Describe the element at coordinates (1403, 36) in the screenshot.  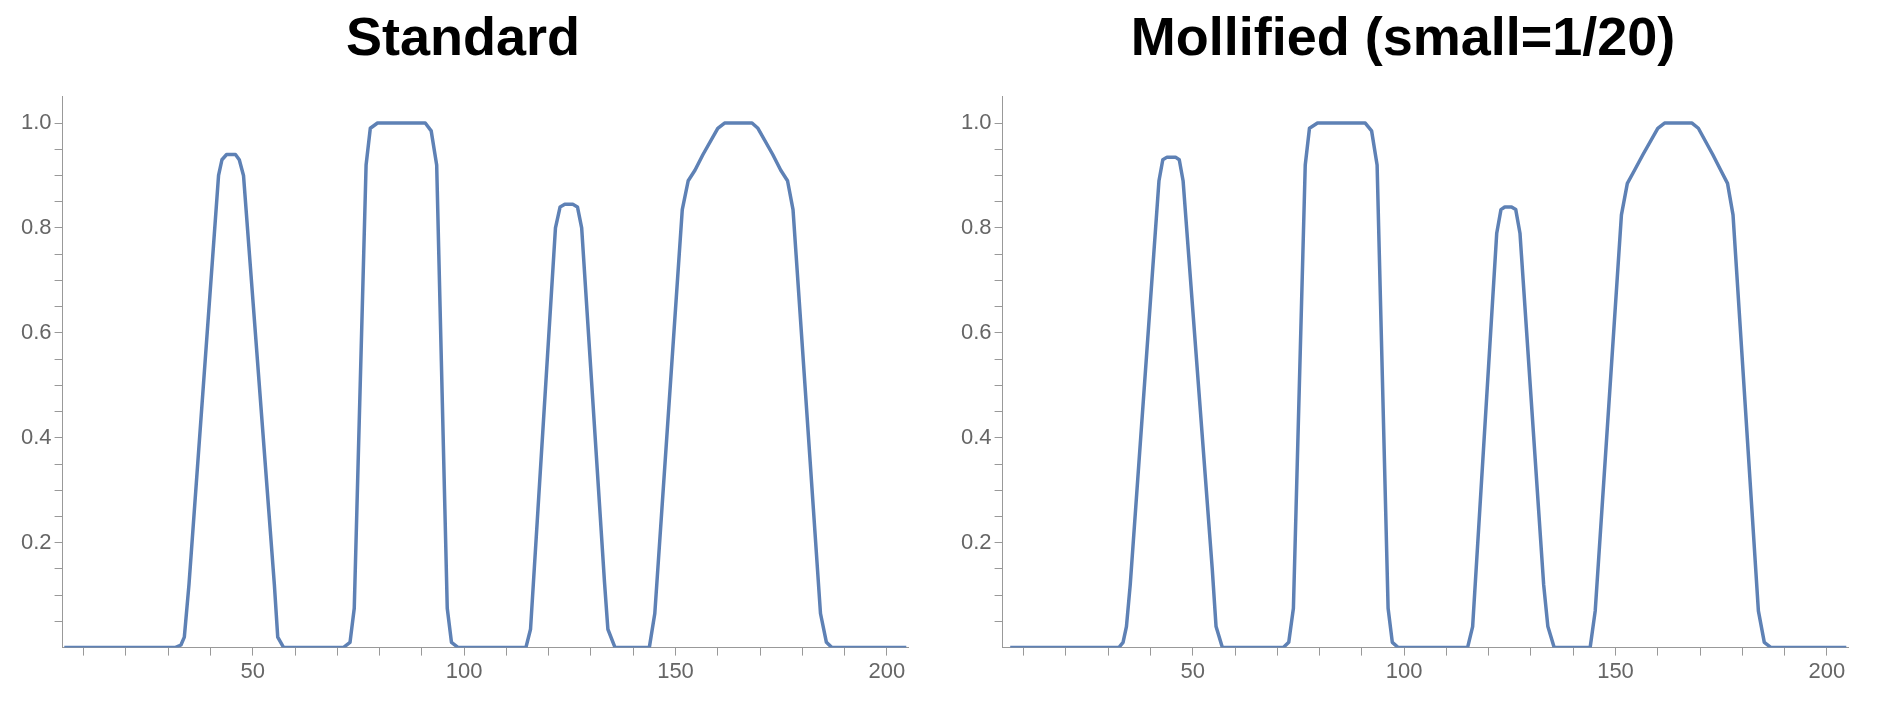
I see `chart-title: Mollified (small=1/20)` at that location.